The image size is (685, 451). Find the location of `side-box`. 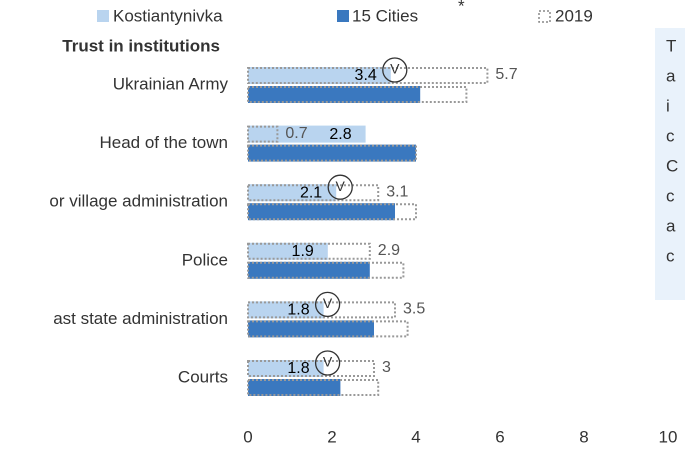

side-box is located at coordinates (670, 164).